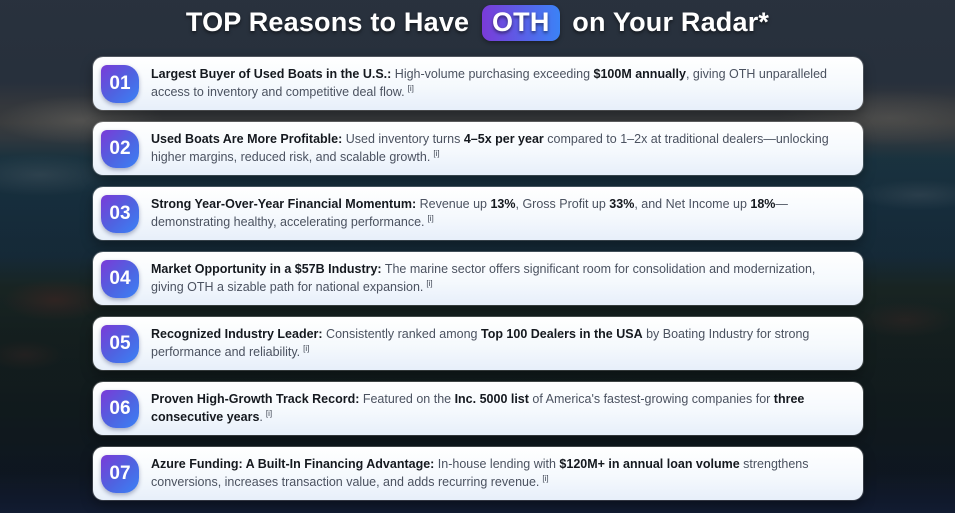 The width and height of the screenshot is (955, 513). Describe the element at coordinates (237, 333) in the screenshot. I see `card-text-bold: Recognized Industry Leader:` at that location.